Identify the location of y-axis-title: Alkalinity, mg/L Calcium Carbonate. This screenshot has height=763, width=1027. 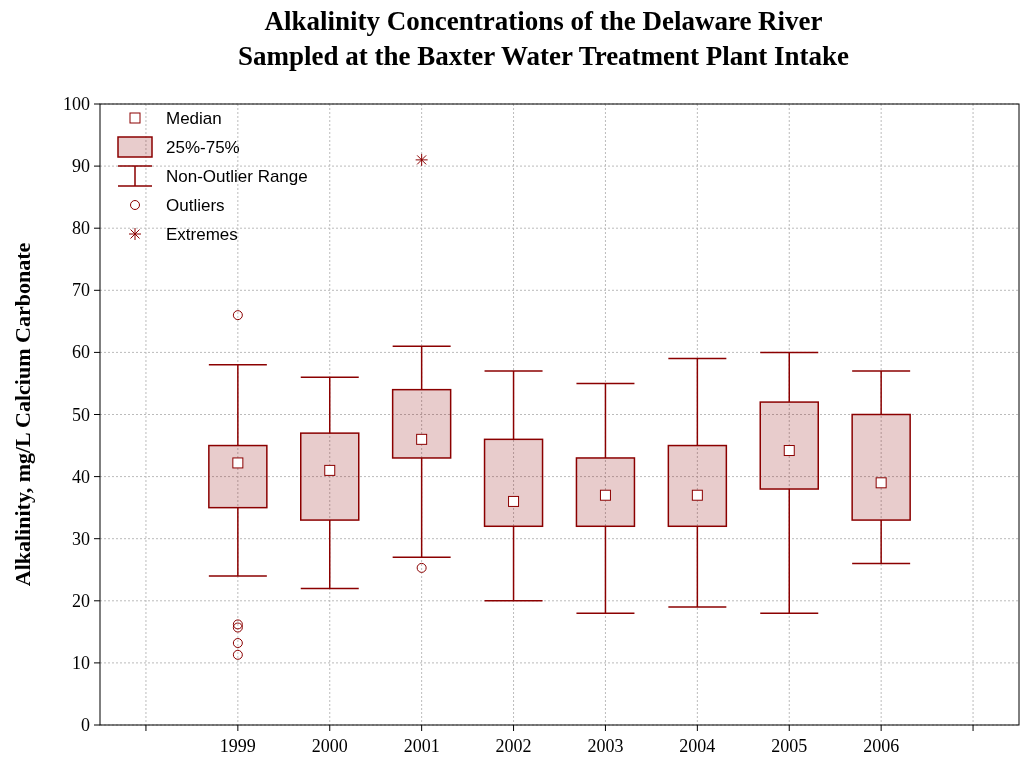
(22, 414).